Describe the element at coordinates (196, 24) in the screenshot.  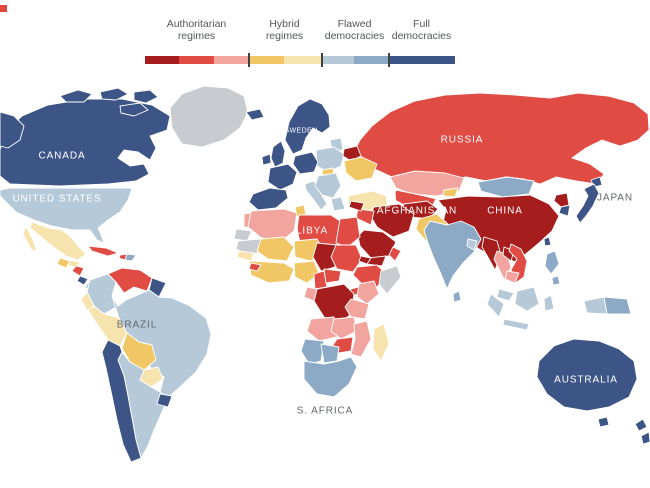
I see `legend-label-line: Authoritarian` at that location.